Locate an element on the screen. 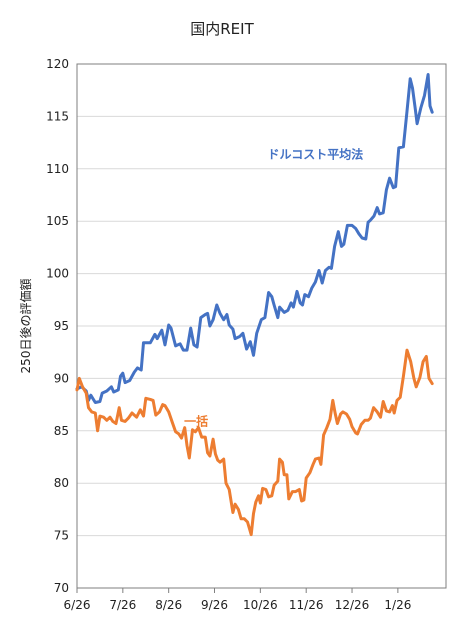 The height and width of the screenshot is (620, 461). x-tick-label: 11/26 is located at coordinates (306, 605).